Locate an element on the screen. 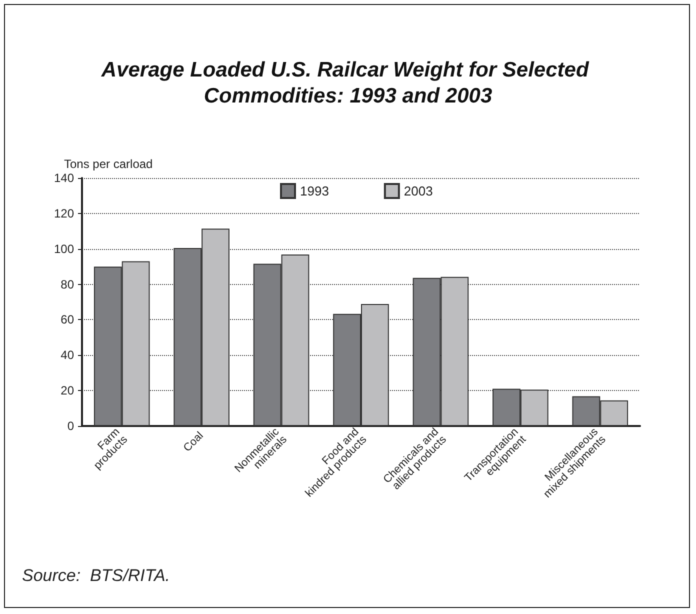 This screenshot has height=614, width=696. y-tick-label: 120 is located at coordinates (64, 213).